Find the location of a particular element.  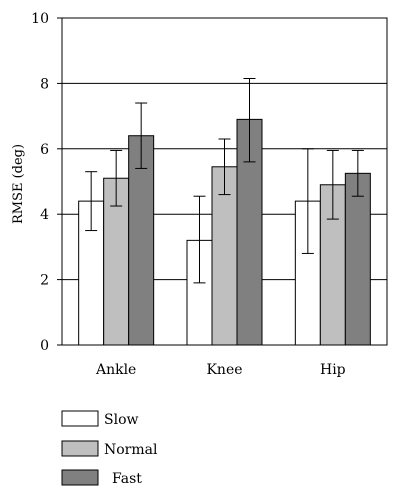

legend-swatch-slow is located at coordinates (80, 418).